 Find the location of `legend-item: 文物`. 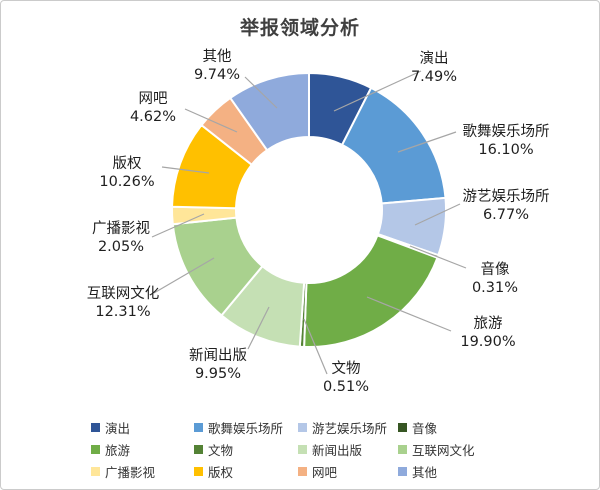

legend-item: 文物 is located at coordinates (246, 449).